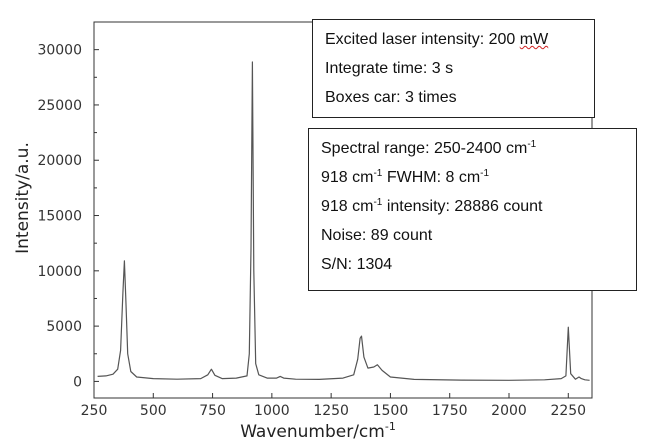  I want to click on snr-text: S/N: 1304, so click(357, 264).